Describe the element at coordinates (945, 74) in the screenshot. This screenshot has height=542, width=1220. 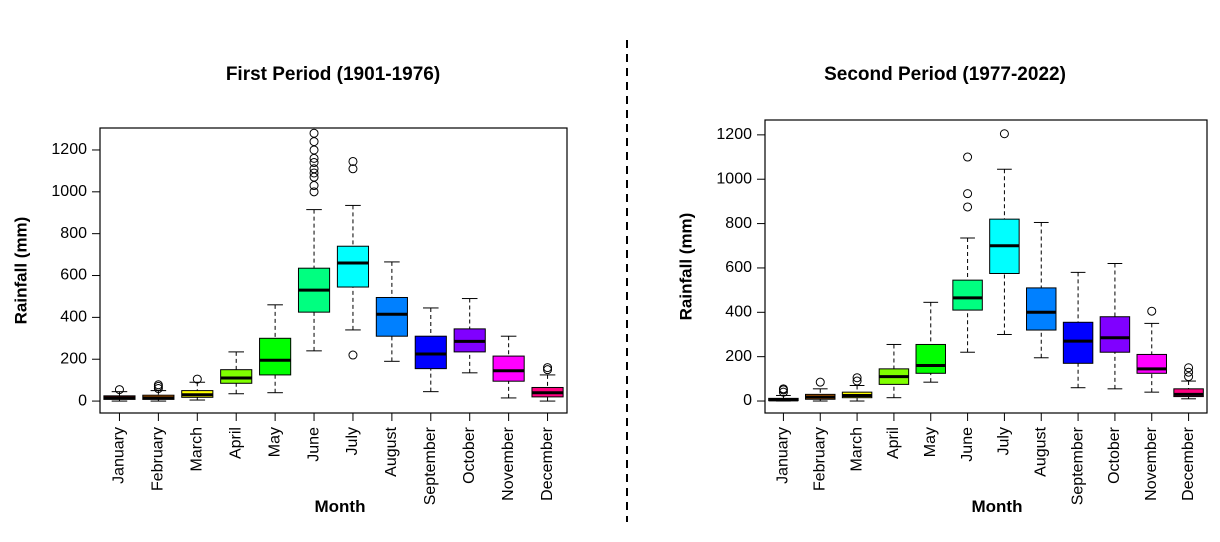
I see `chart-title: Second Period (1977-2022)` at that location.